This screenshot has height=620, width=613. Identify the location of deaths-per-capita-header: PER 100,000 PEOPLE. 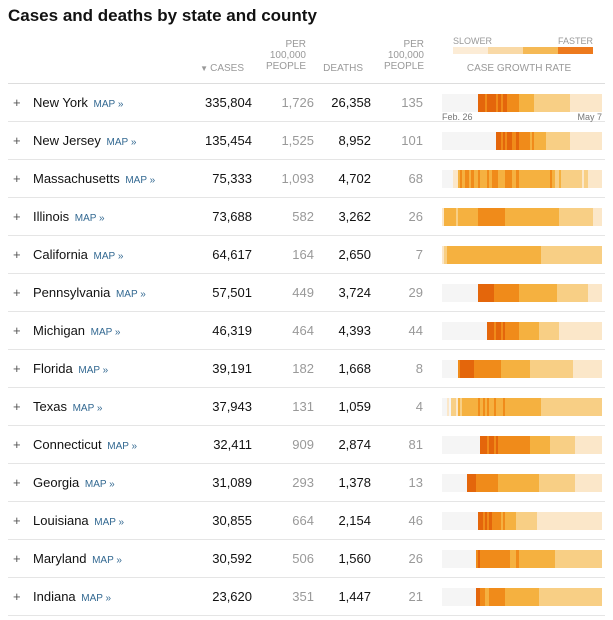
(400, 55).